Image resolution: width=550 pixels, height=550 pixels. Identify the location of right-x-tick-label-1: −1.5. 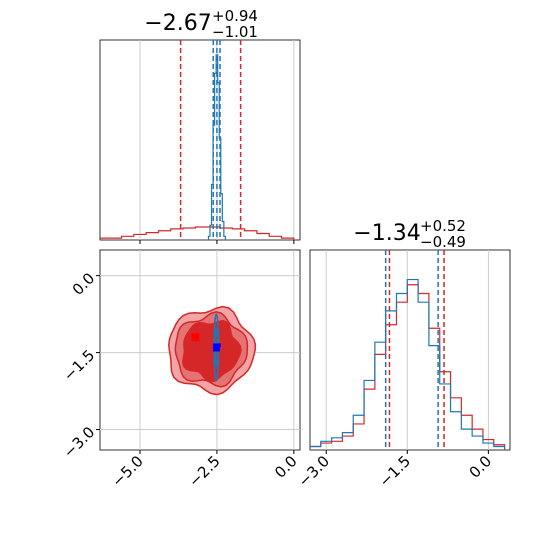
(395, 471).